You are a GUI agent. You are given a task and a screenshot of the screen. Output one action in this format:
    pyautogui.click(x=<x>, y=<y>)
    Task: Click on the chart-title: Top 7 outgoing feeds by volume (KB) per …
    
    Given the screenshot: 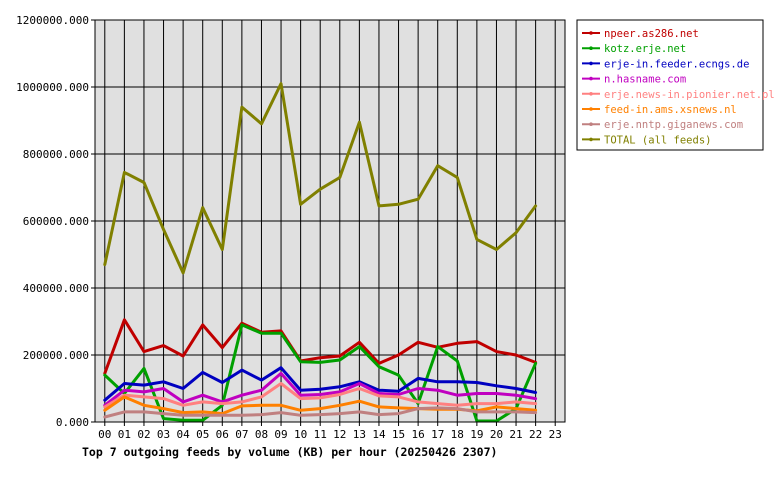 What is the action you would take?
    pyautogui.click(x=289, y=452)
    